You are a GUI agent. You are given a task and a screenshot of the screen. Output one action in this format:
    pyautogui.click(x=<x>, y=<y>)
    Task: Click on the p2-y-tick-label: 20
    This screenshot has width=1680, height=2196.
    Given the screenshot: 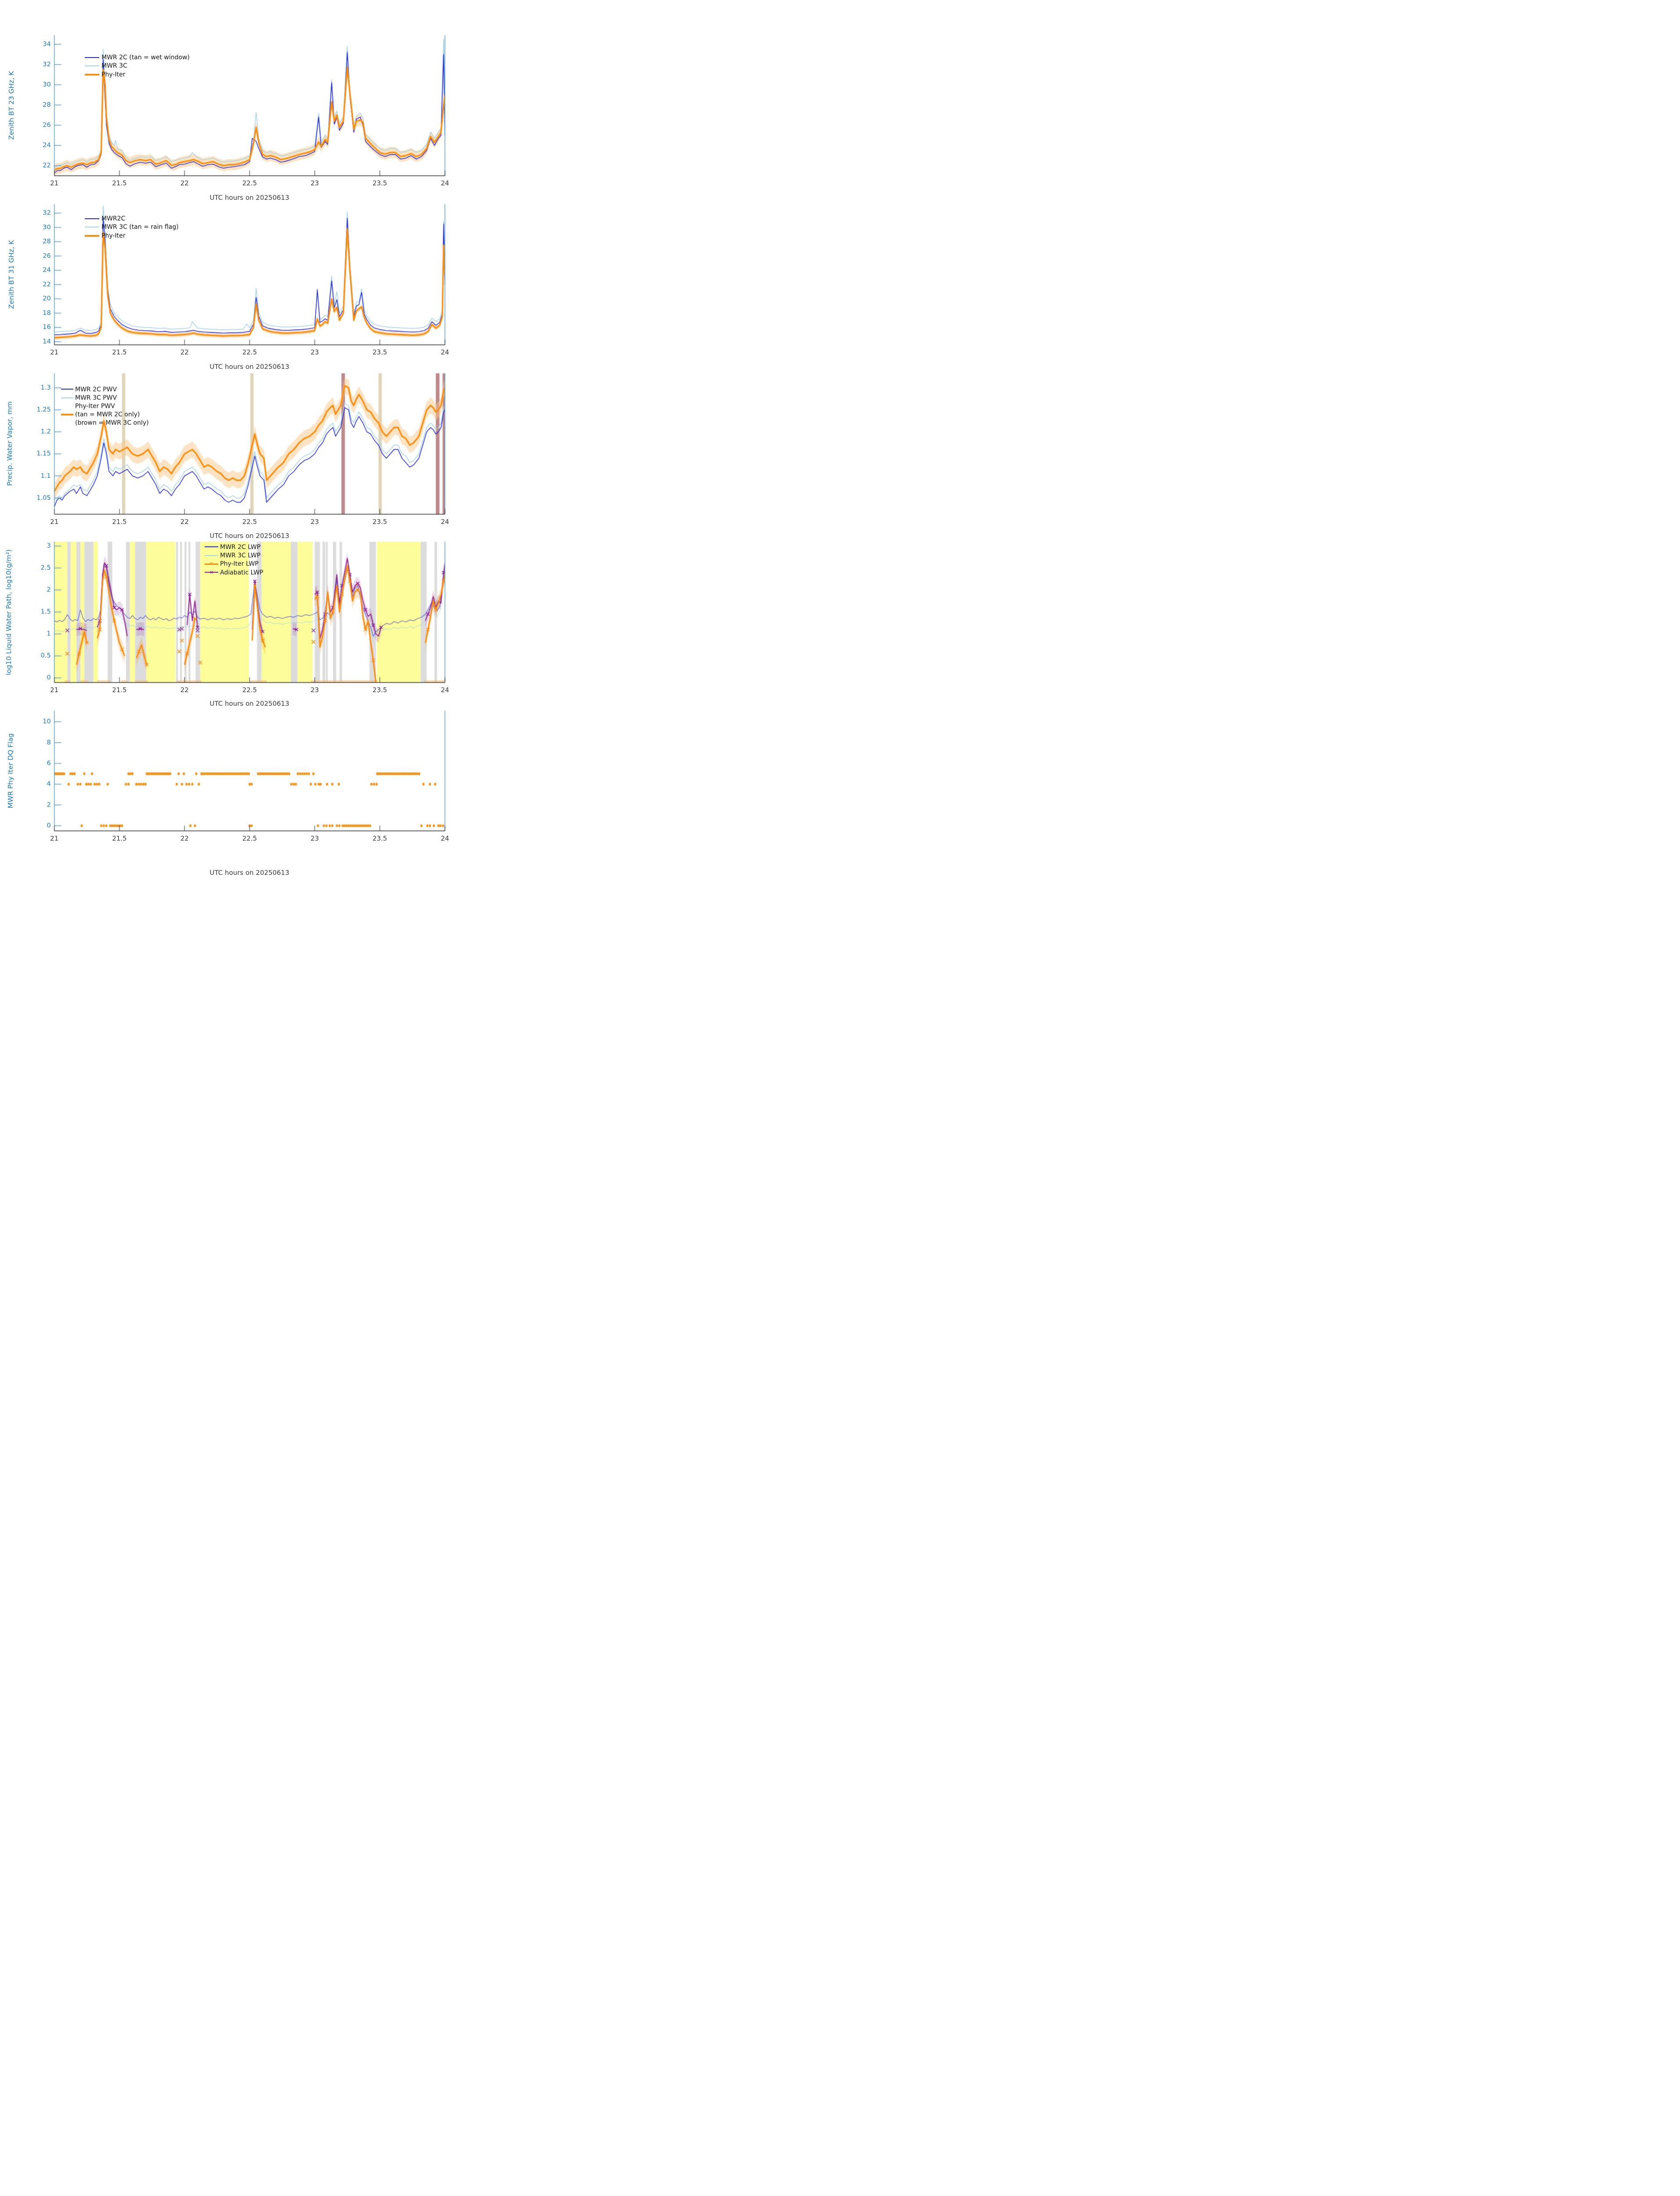 What is the action you would take?
    pyautogui.click(x=47, y=299)
    